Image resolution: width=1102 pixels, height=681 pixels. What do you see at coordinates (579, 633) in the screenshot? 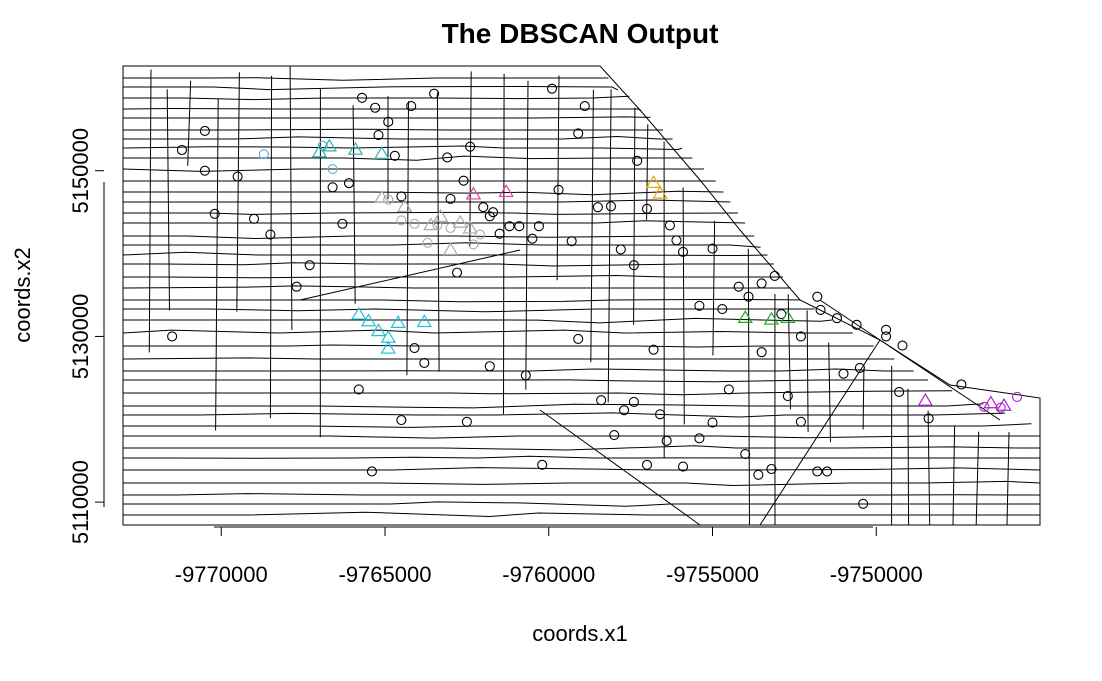
I see `x-axis-label: coords.x1` at bounding box center [579, 633].